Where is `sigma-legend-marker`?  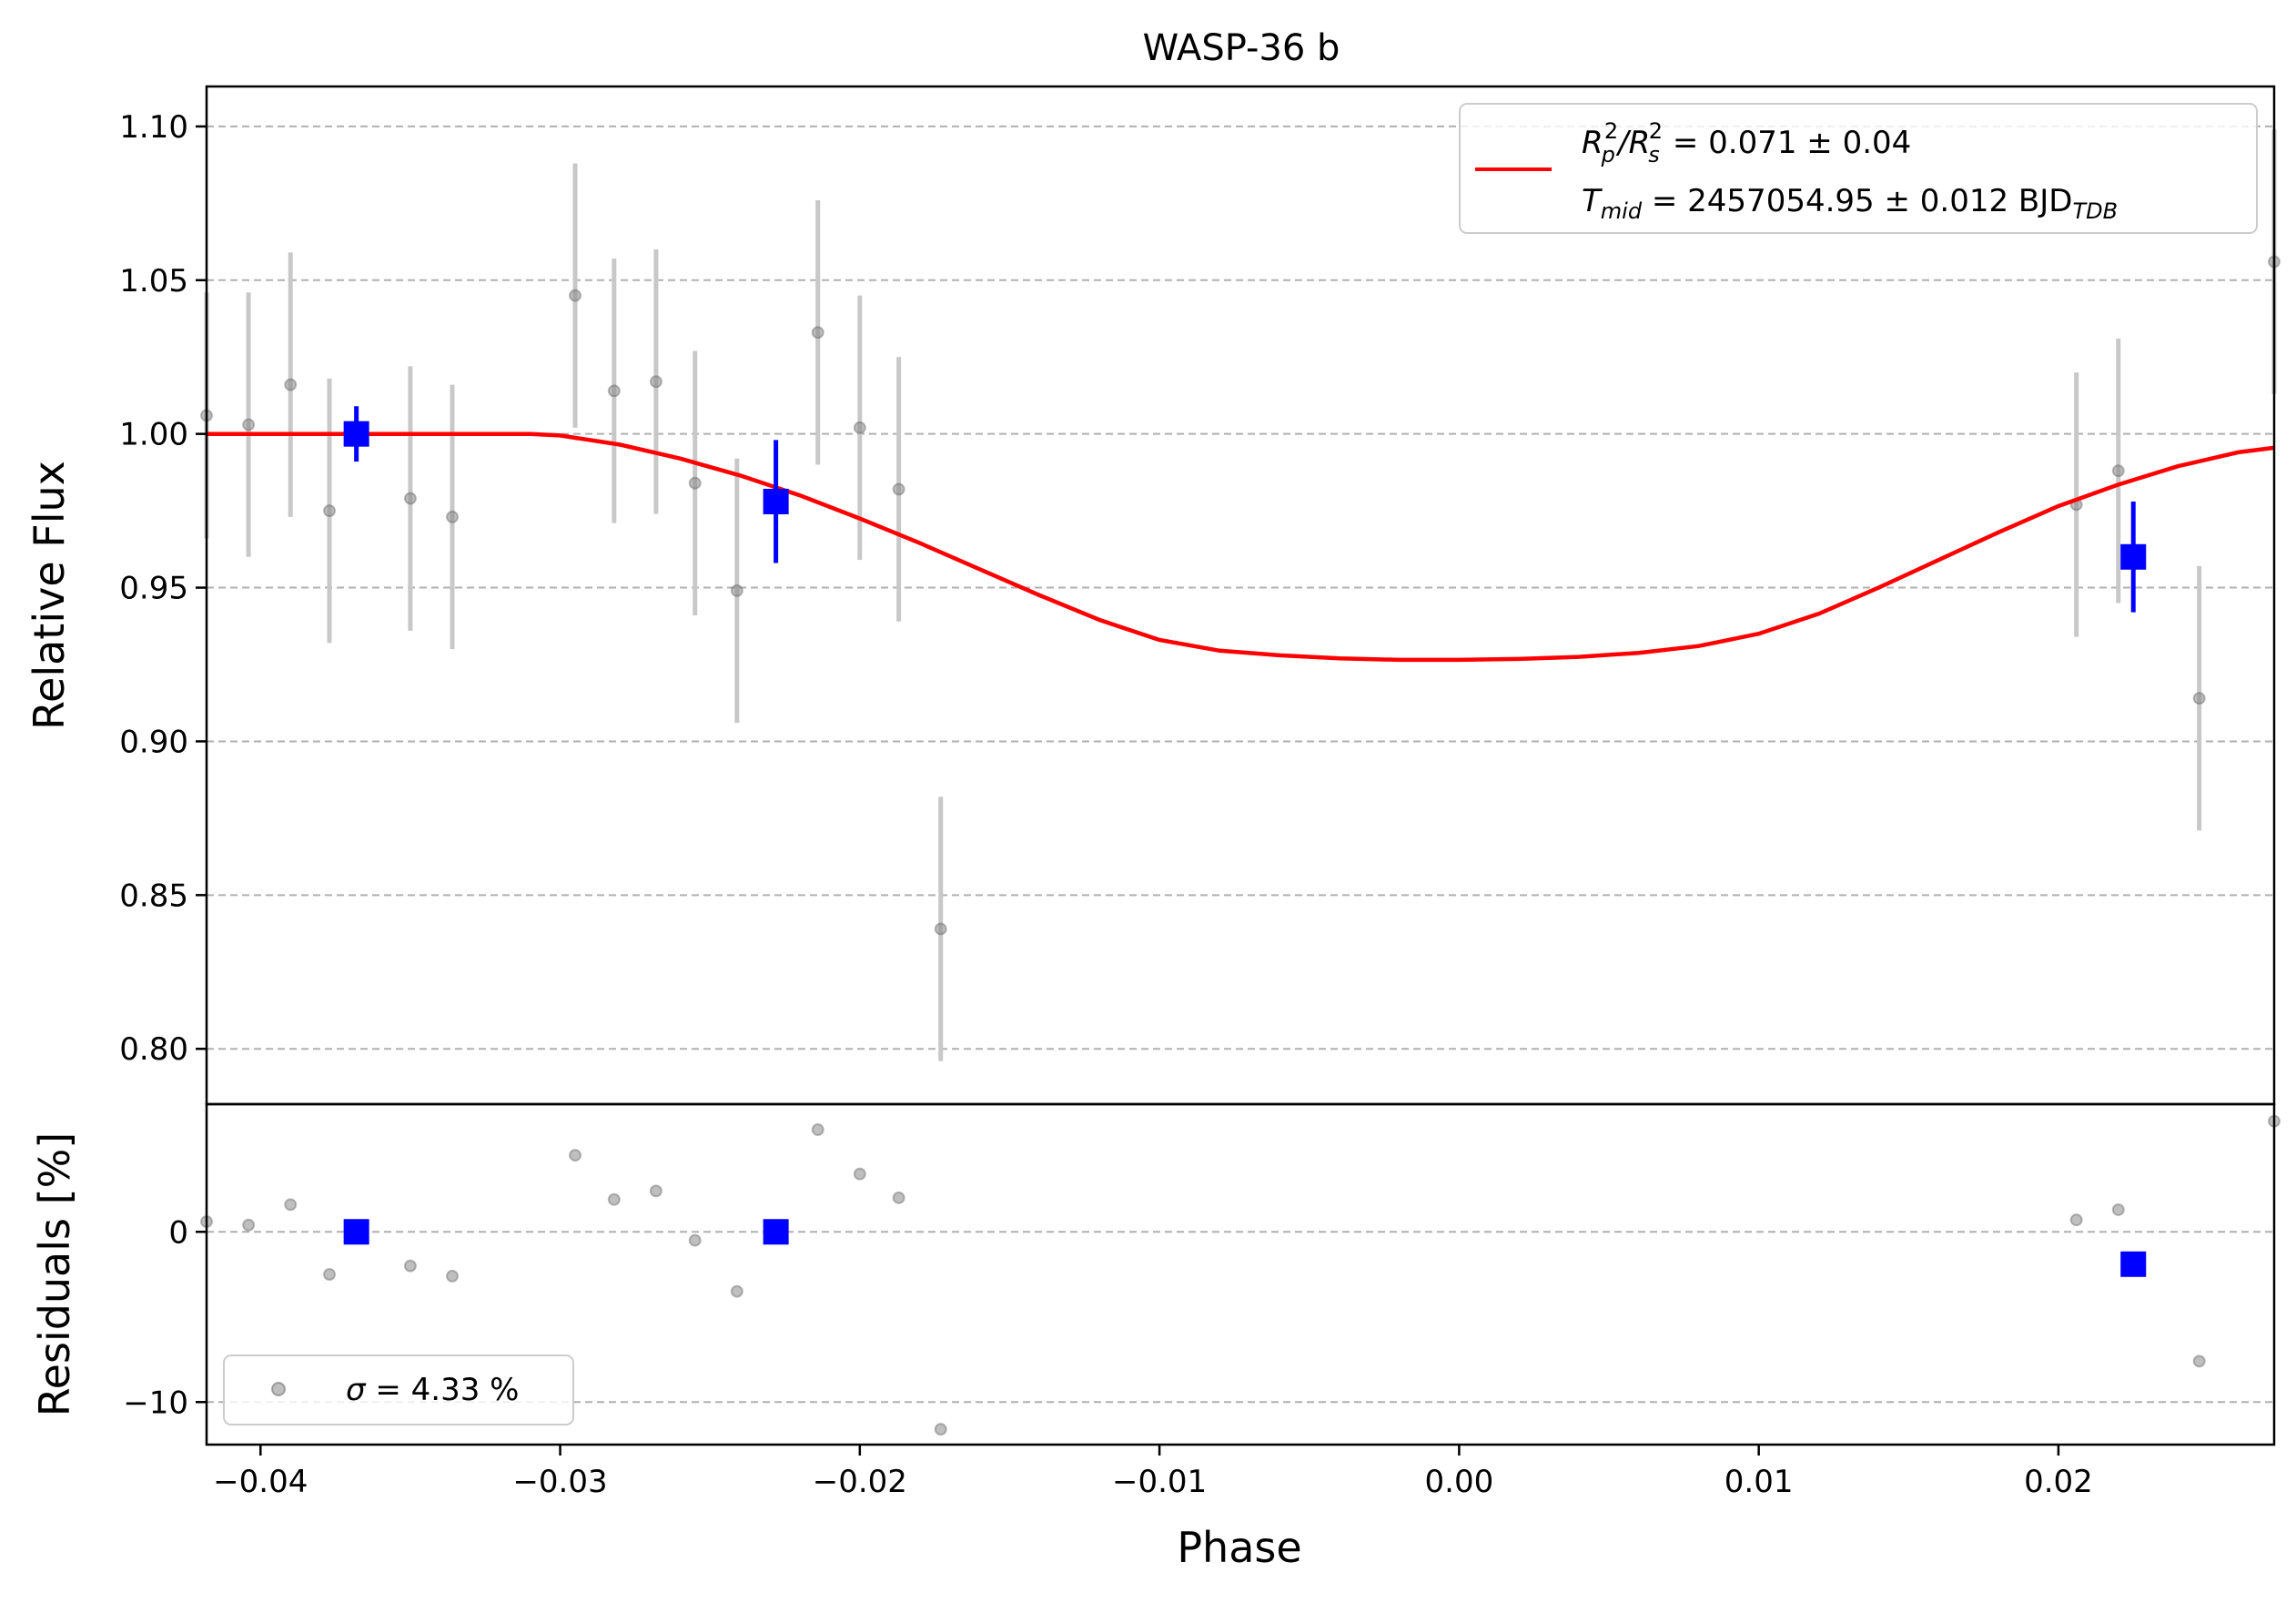 sigma-legend-marker is located at coordinates (278, 1389).